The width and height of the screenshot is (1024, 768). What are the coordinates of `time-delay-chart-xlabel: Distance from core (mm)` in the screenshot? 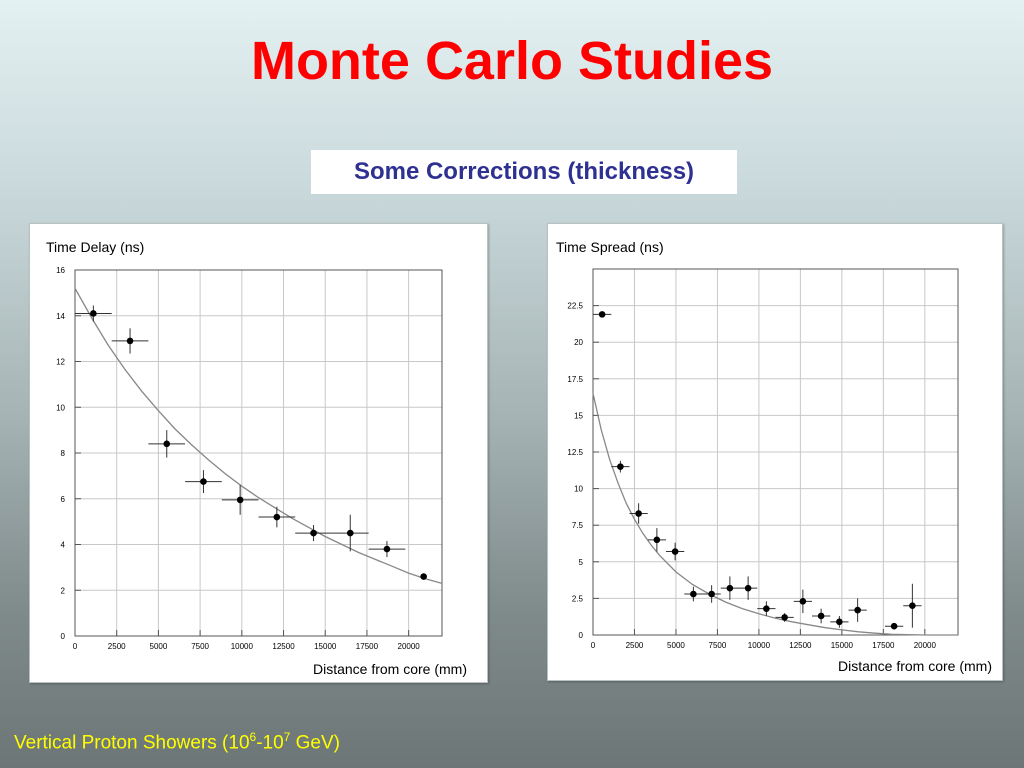 It's located at (389, 669).